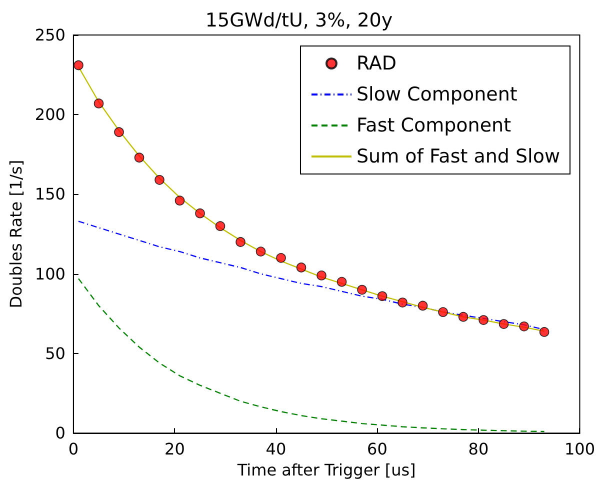 This screenshot has width=598, height=483. Describe the element at coordinates (458, 157) in the screenshot. I see `legend-label: Sum of Fast and Slow` at that location.